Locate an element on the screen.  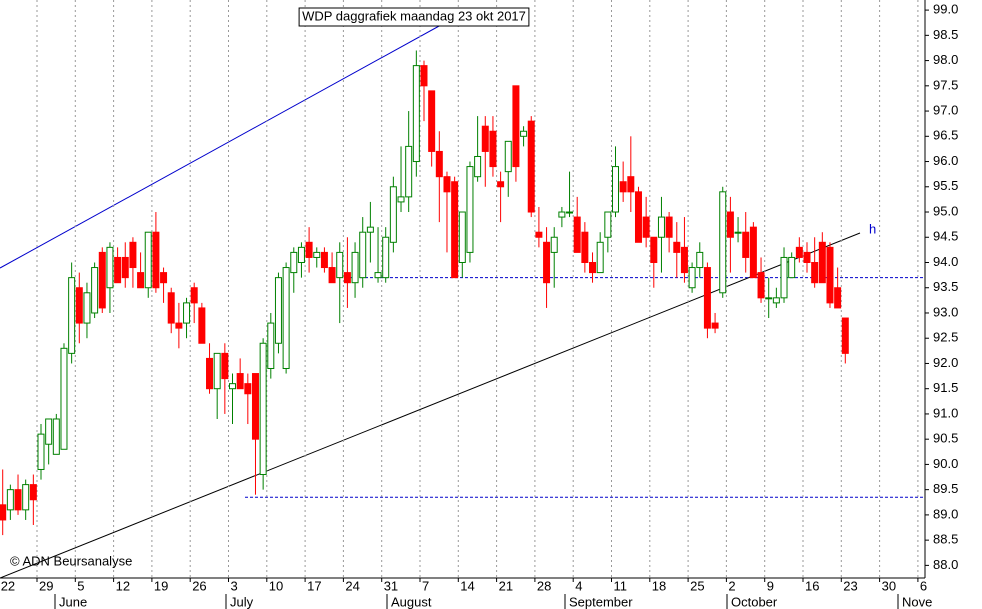
x-tick-label: 28 is located at coordinates (544, 585).